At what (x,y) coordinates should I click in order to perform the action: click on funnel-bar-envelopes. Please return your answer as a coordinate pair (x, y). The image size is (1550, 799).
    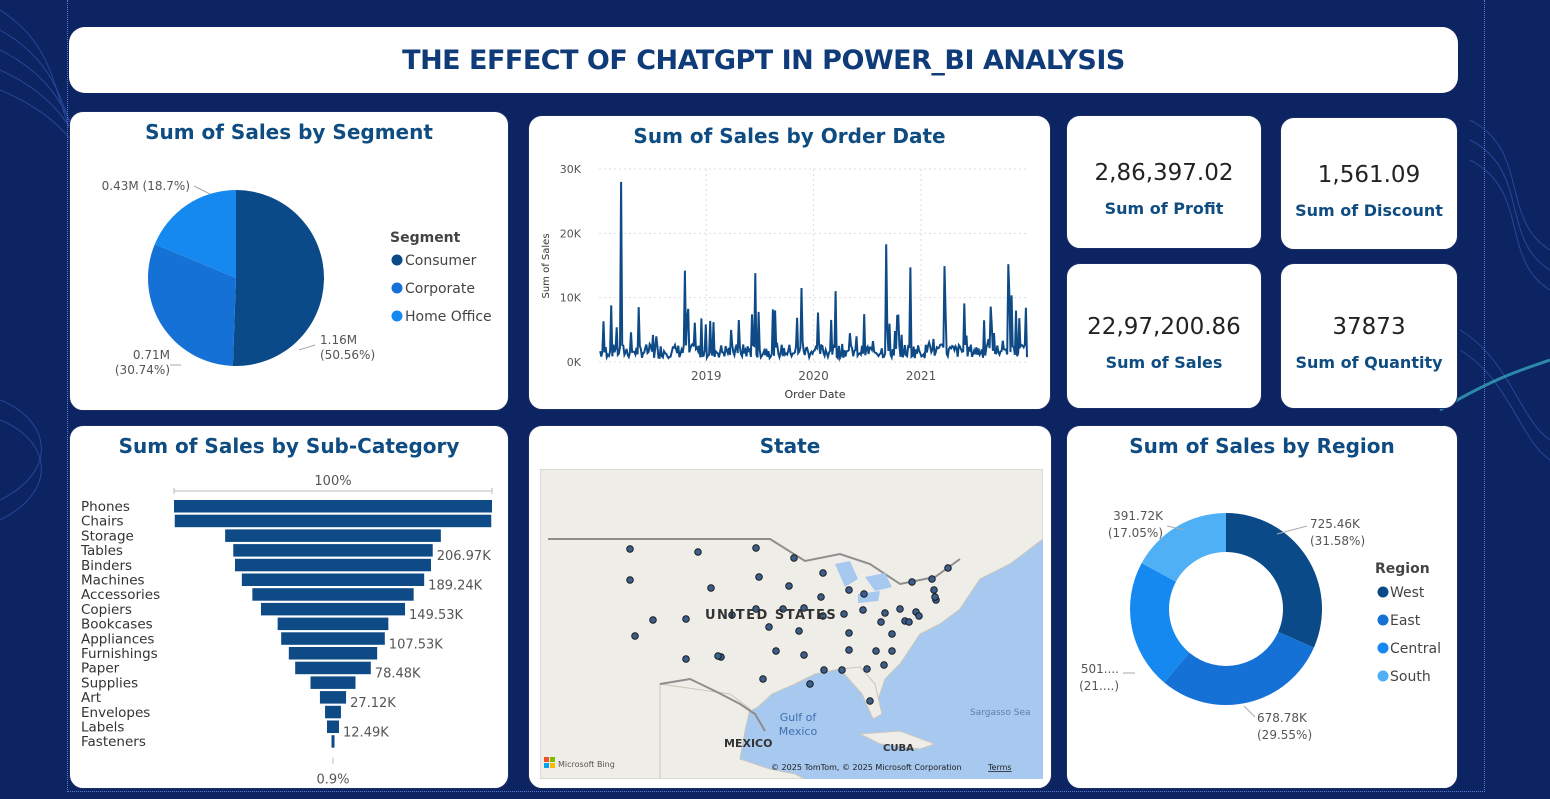
    Looking at the image, I should click on (333, 712).